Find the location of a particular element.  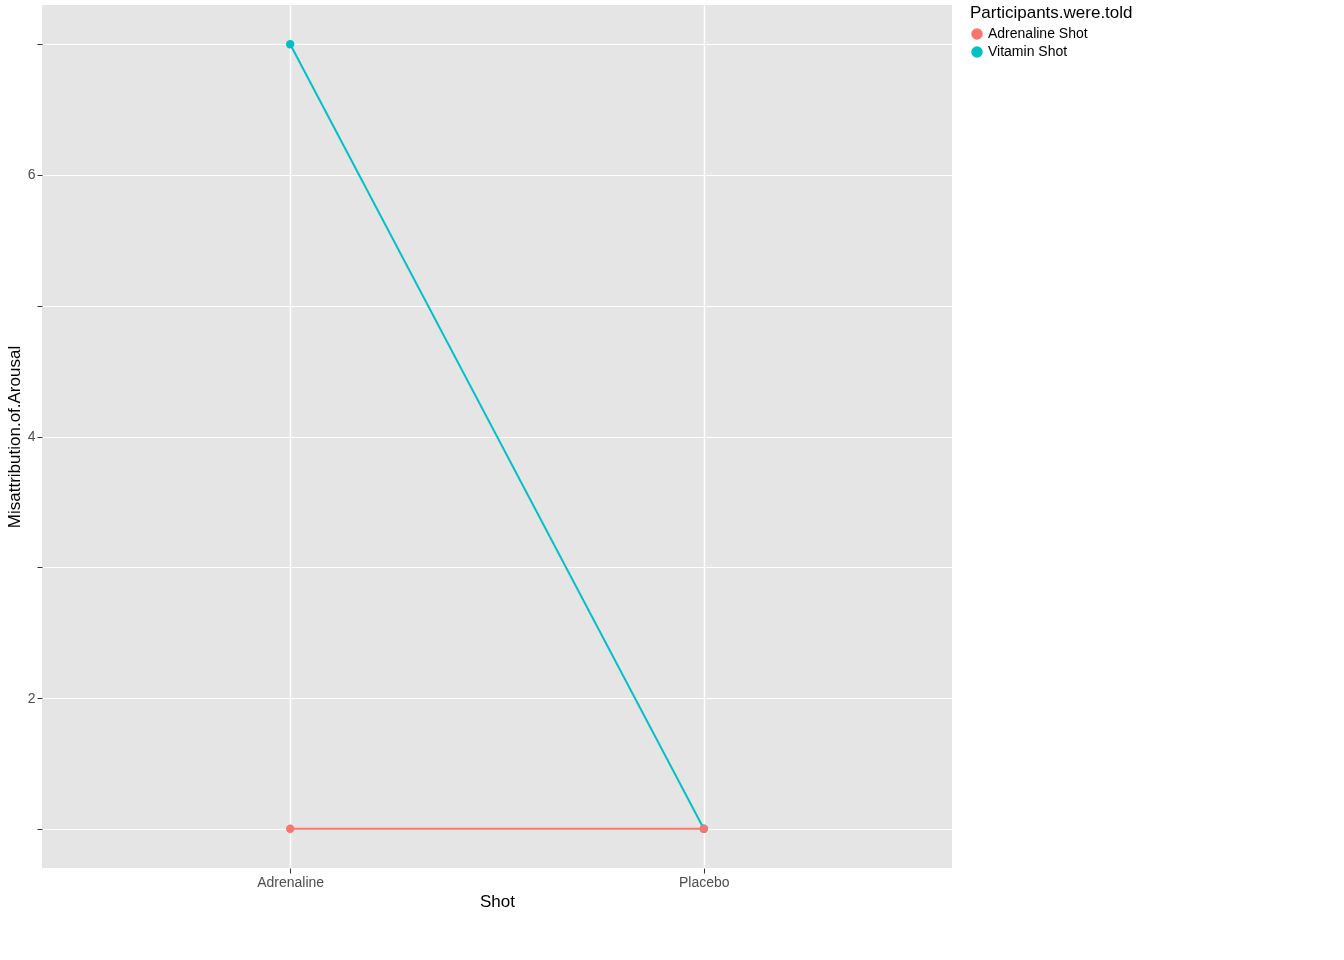

legend-title: Participants.were.told is located at coordinates (1051, 12).